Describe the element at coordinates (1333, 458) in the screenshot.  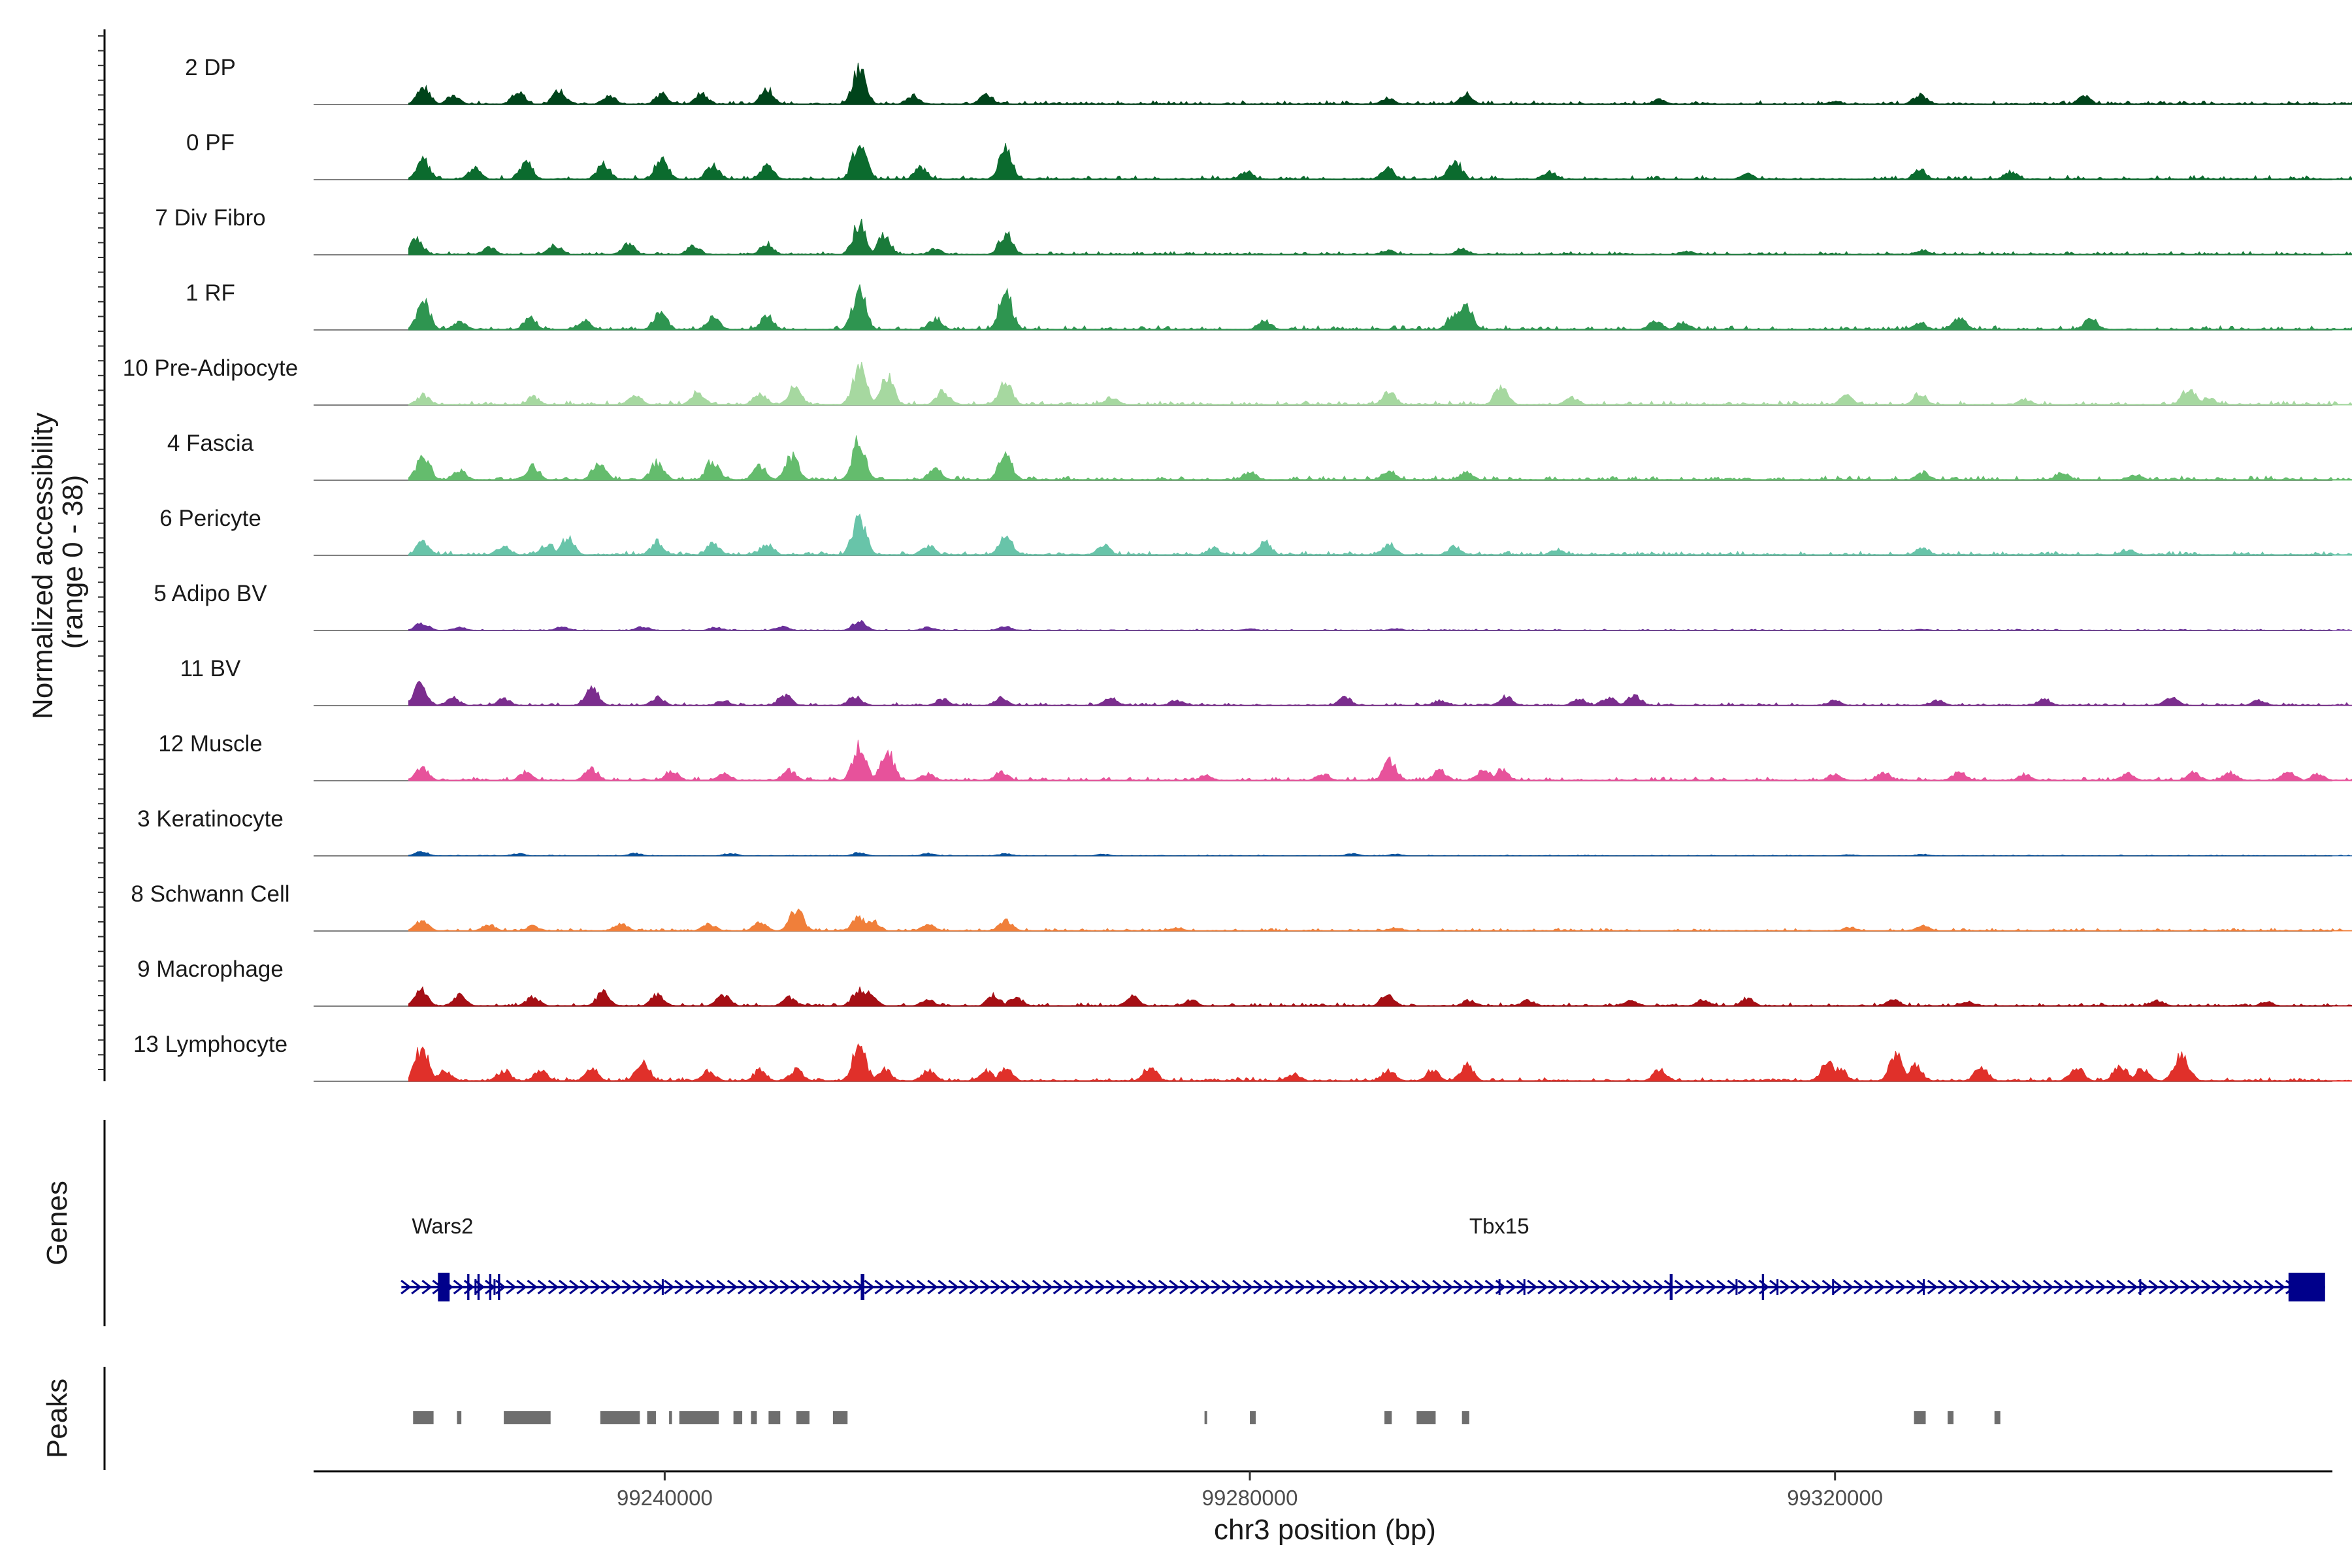
I see `track-4-fascia` at that location.